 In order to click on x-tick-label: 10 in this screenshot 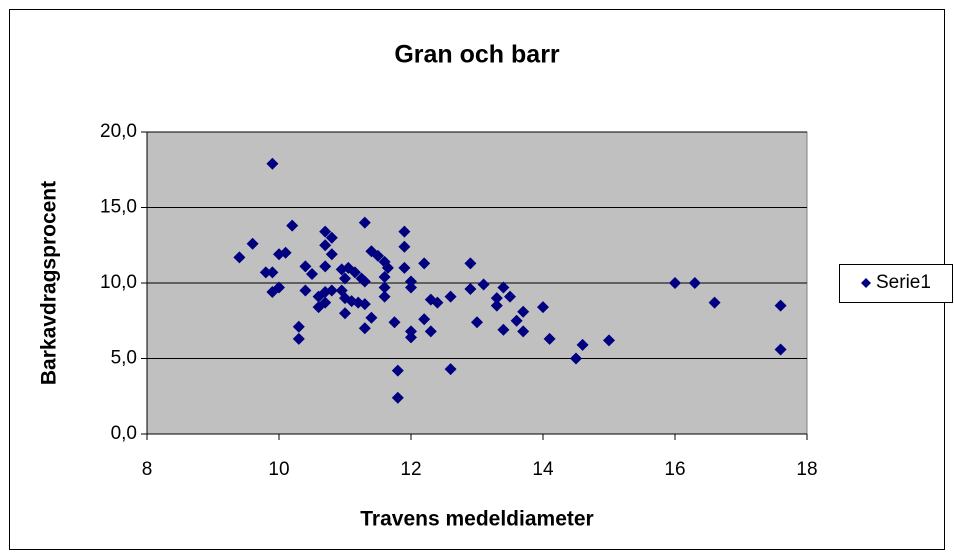, I will do `click(278, 469)`.